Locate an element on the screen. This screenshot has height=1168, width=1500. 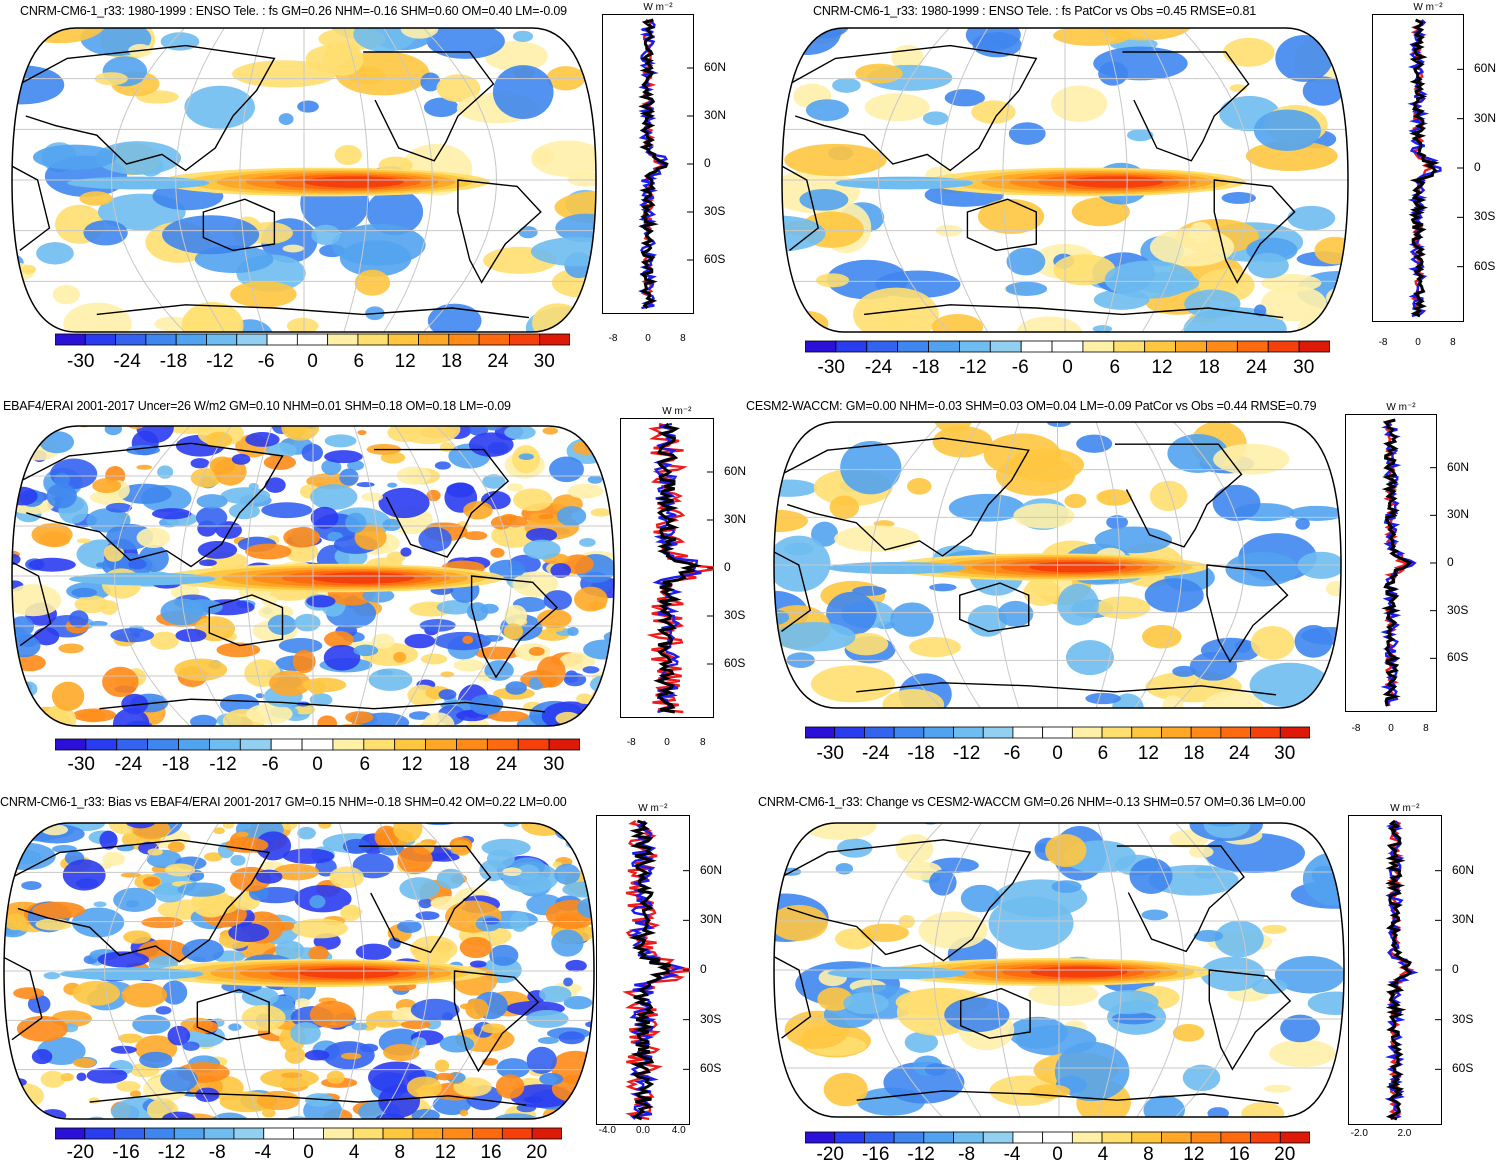
colorbar-tick-label: -20 is located at coordinates (830, 1154).